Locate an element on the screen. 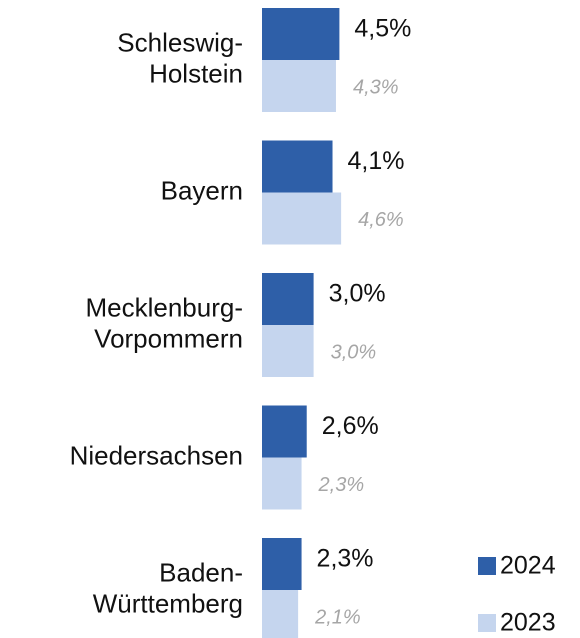 The width and height of the screenshot is (580, 638). category-label: Mecklenburg- is located at coordinates (164, 307).